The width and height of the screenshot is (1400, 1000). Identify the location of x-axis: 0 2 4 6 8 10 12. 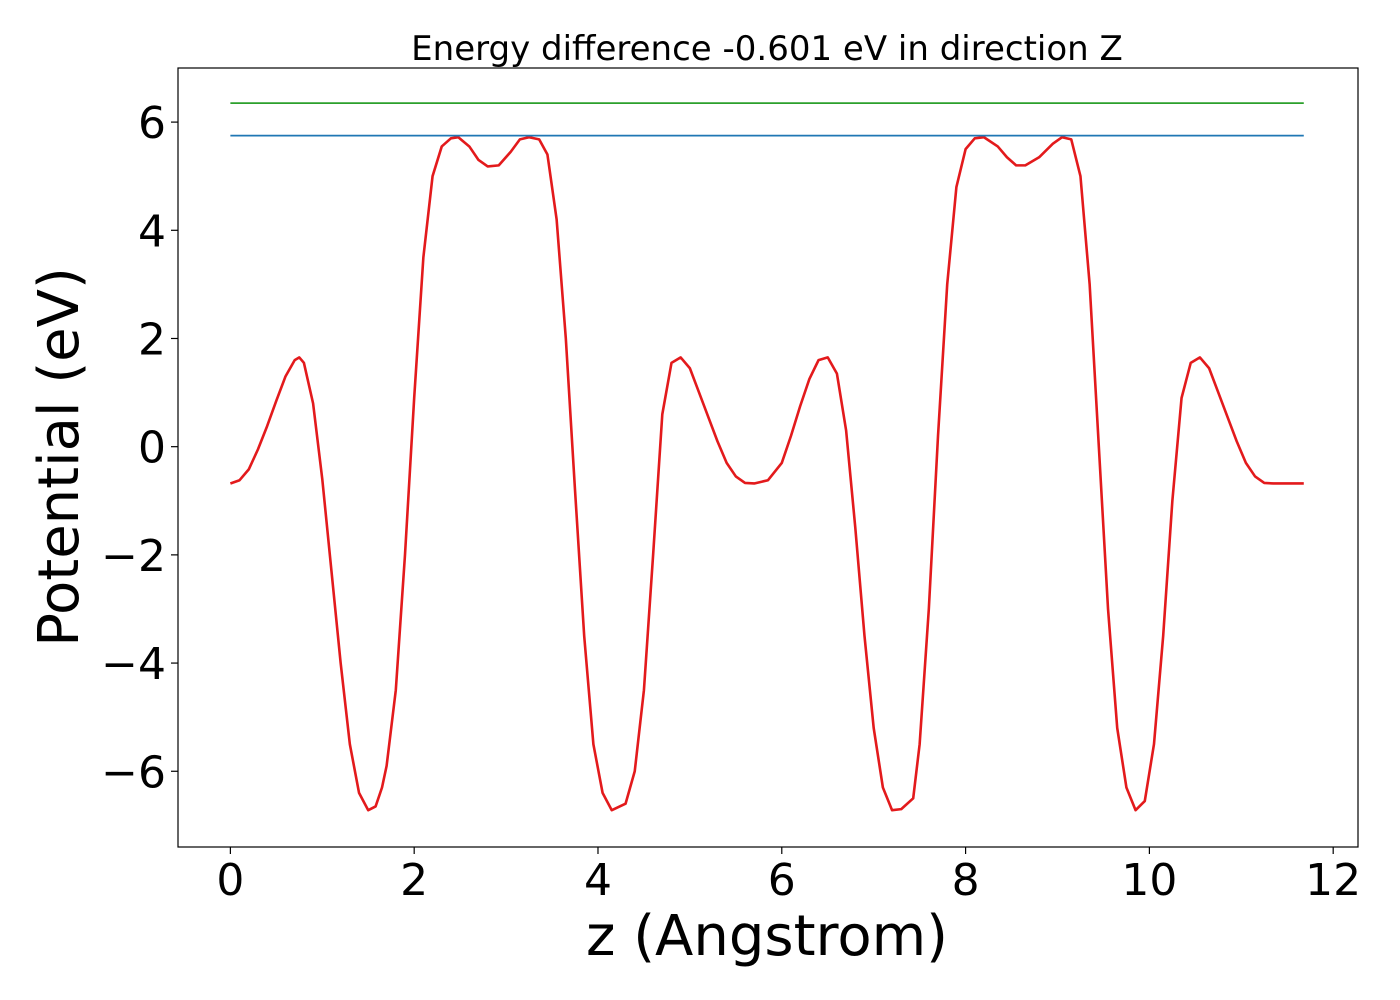
(788, 876).